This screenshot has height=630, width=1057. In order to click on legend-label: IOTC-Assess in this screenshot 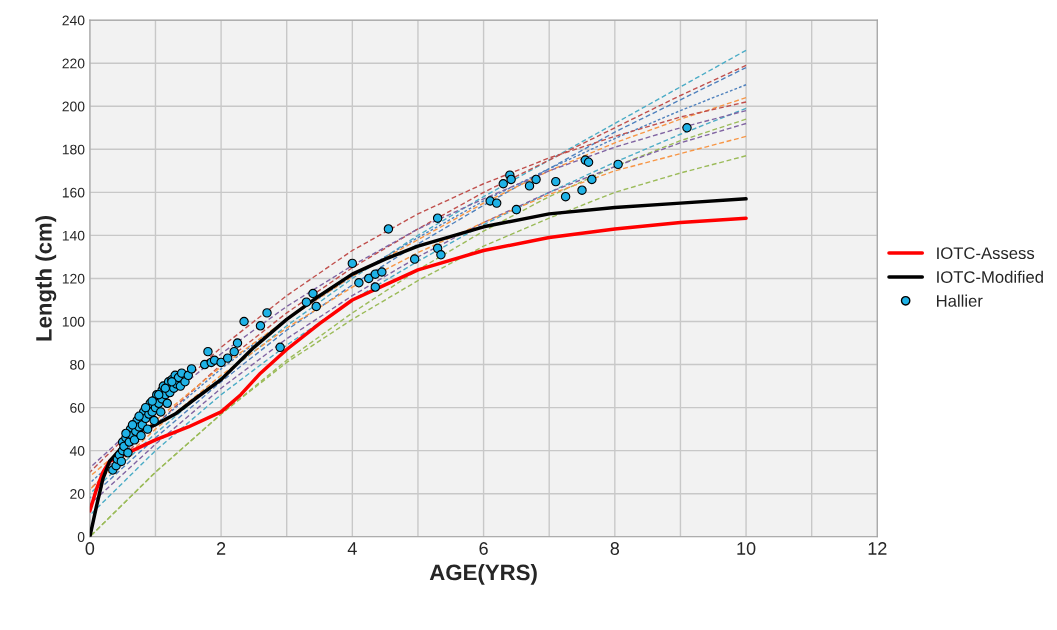, I will do `click(986, 253)`.